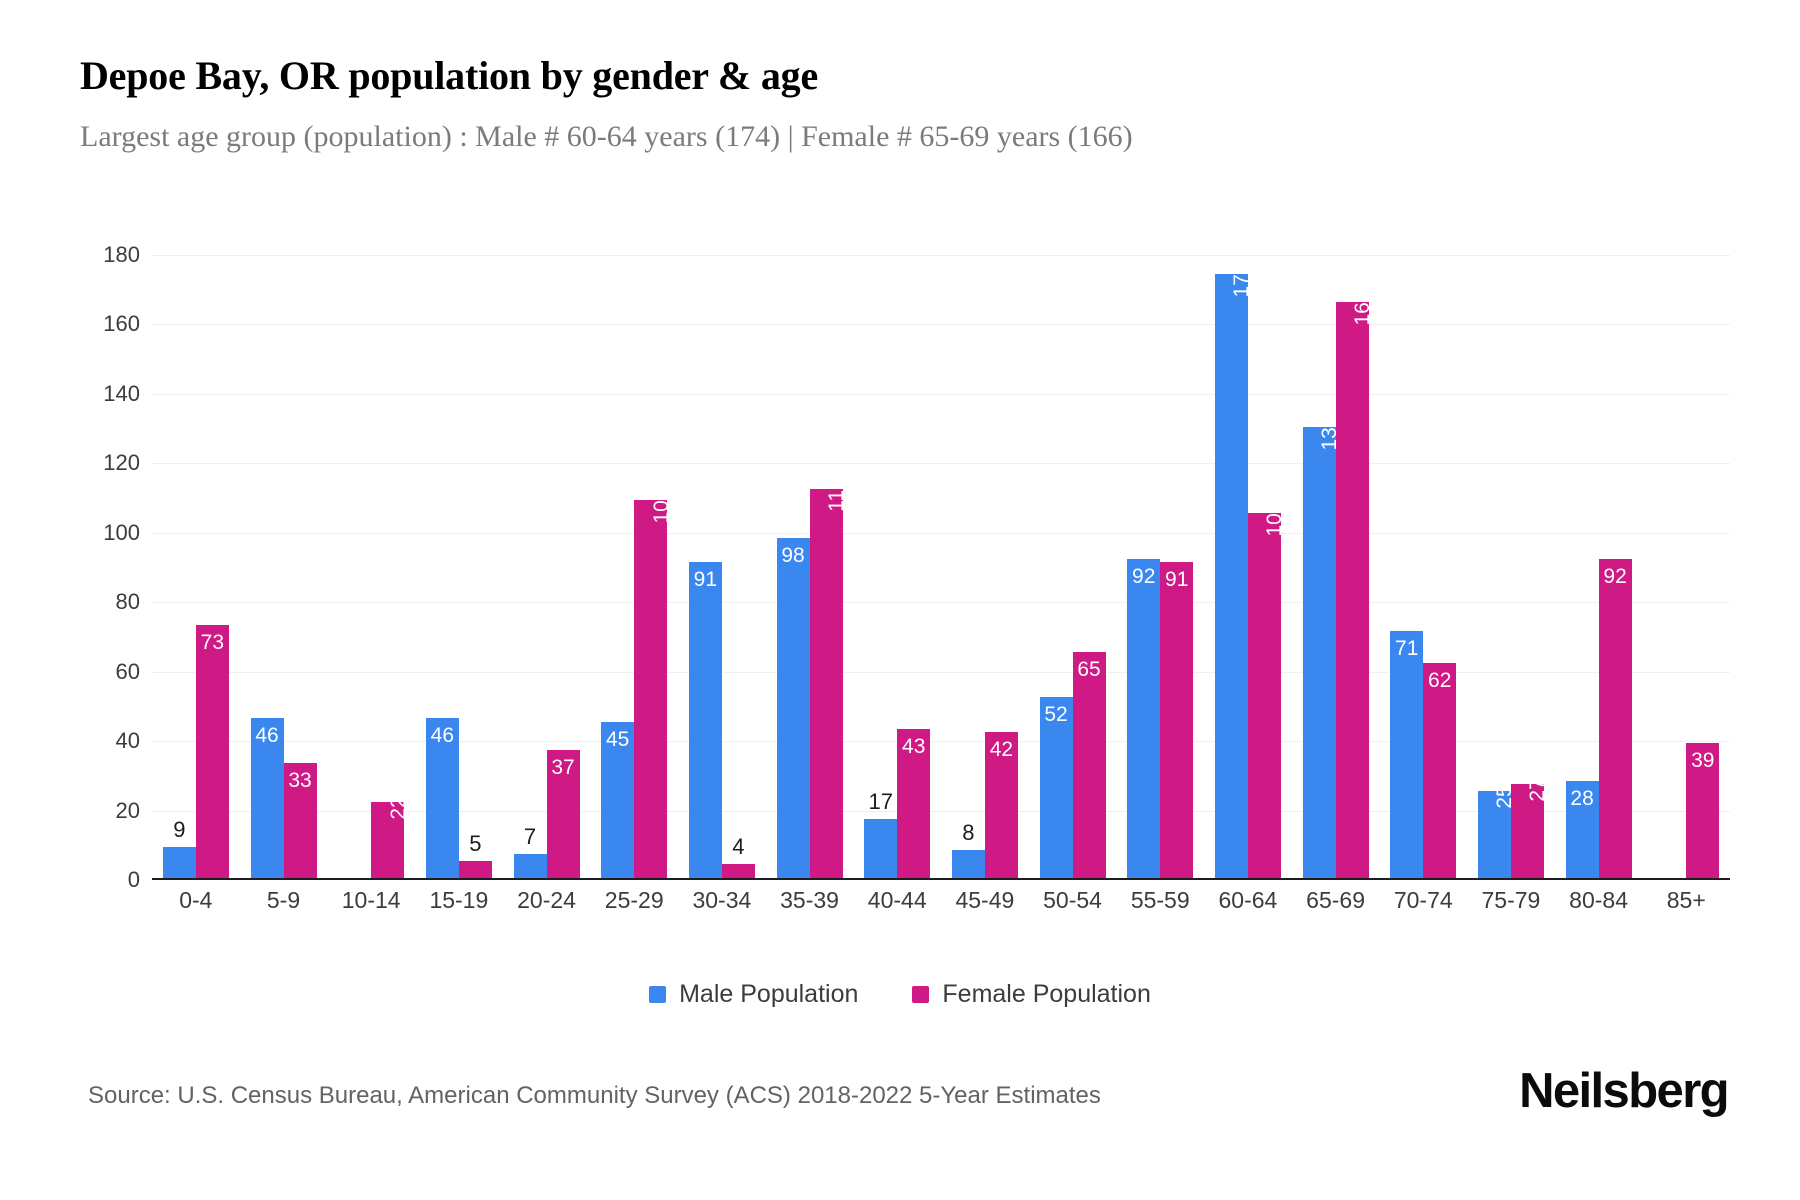 The height and width of the screenshot is (1200, 1800). Describe the element at coordinates (809, 900) in the screenshot. I see `x-axis-tick-label: 35-39` at that location.